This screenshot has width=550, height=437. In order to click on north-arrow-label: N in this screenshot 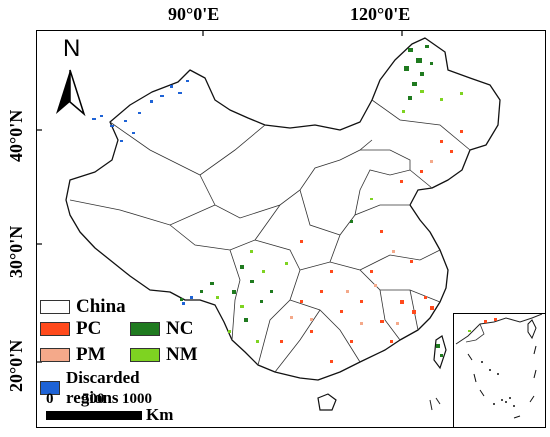, I will do `click(72, 48)`.